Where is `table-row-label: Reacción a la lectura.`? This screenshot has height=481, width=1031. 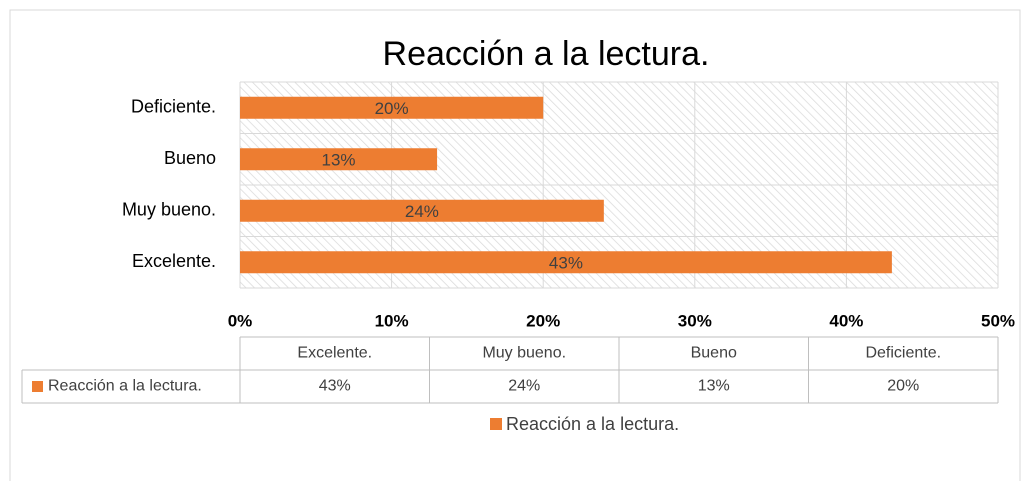 table-row-label: Reacción a la lectura. is located at coordinates (125, 386).